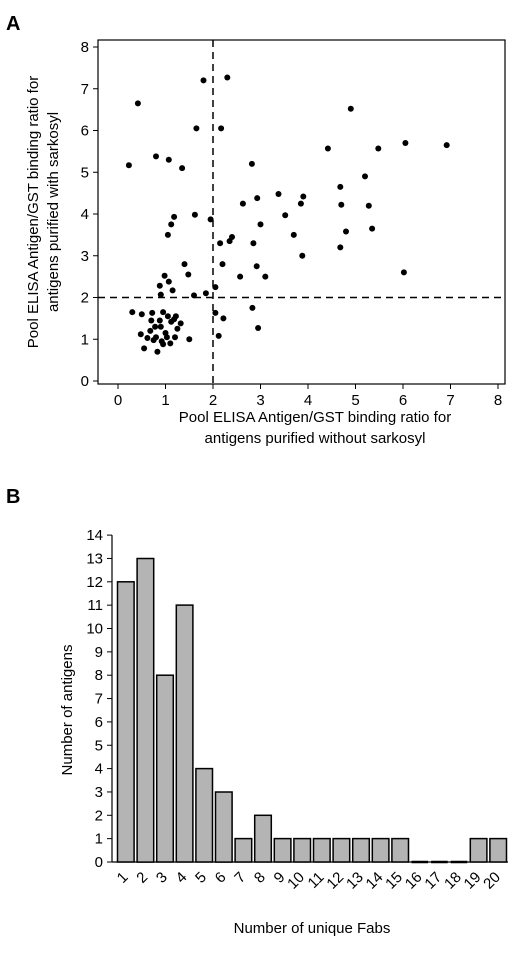  I want to click on x-axis-title-text: Number of unique Fabs, so click(312, 928).